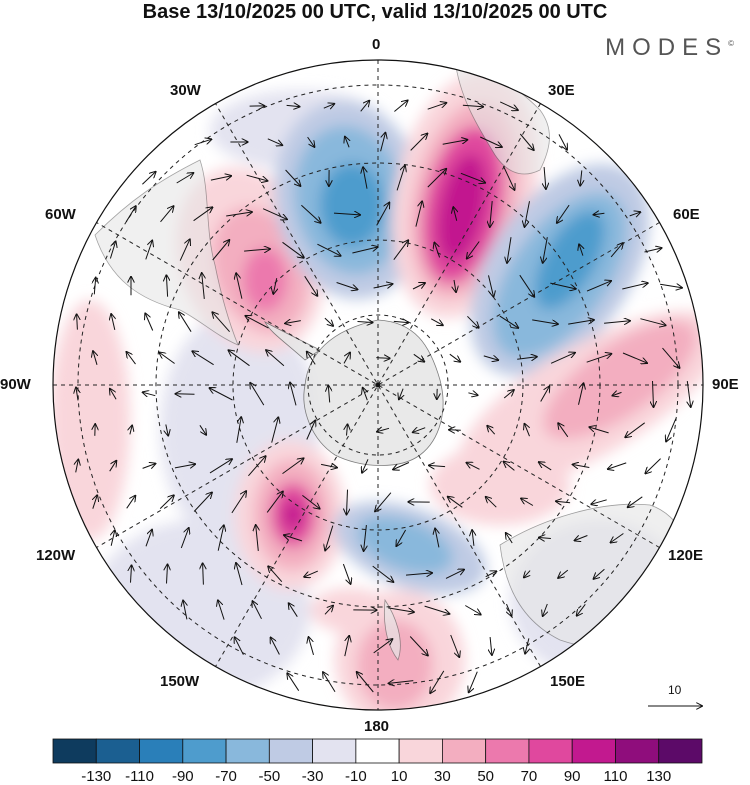 The image size is (750, 785). Describe the element at coordinates (185, 91) in the screenshot. I see `lon-label-30w: 30W` at that location.